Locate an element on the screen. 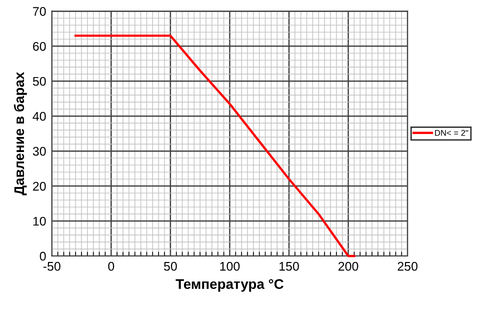  legend-label: DN< = 2" is located at coordinates (451, 133).